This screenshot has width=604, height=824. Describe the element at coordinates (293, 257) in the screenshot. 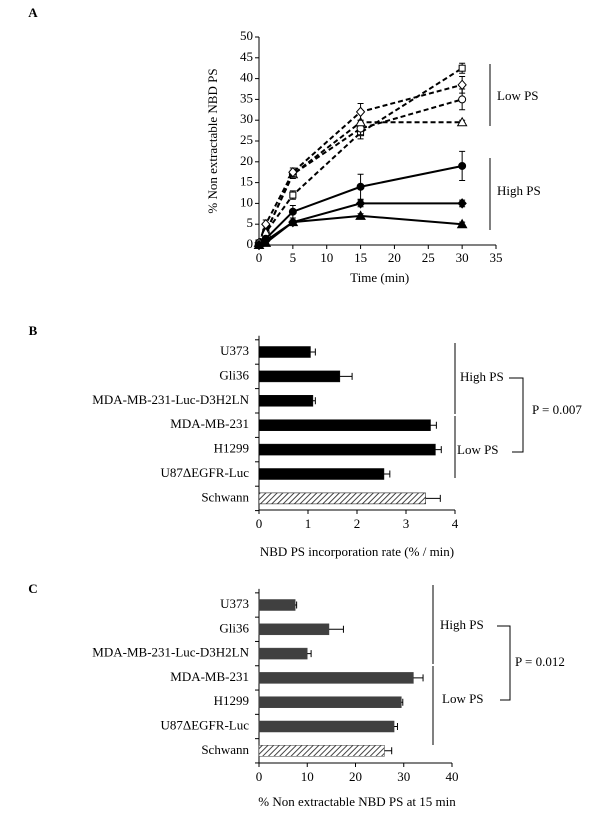

I see `x-tick-label: 5` at that location.